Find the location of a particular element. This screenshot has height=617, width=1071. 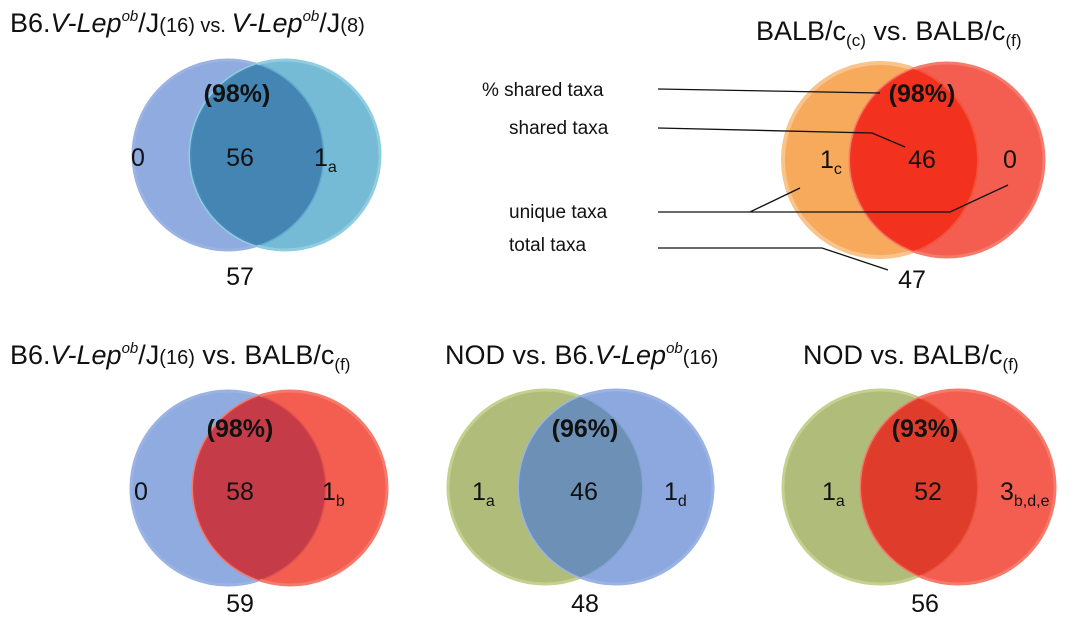

shared-count-5: 52 is located at coordinates (928, 492).